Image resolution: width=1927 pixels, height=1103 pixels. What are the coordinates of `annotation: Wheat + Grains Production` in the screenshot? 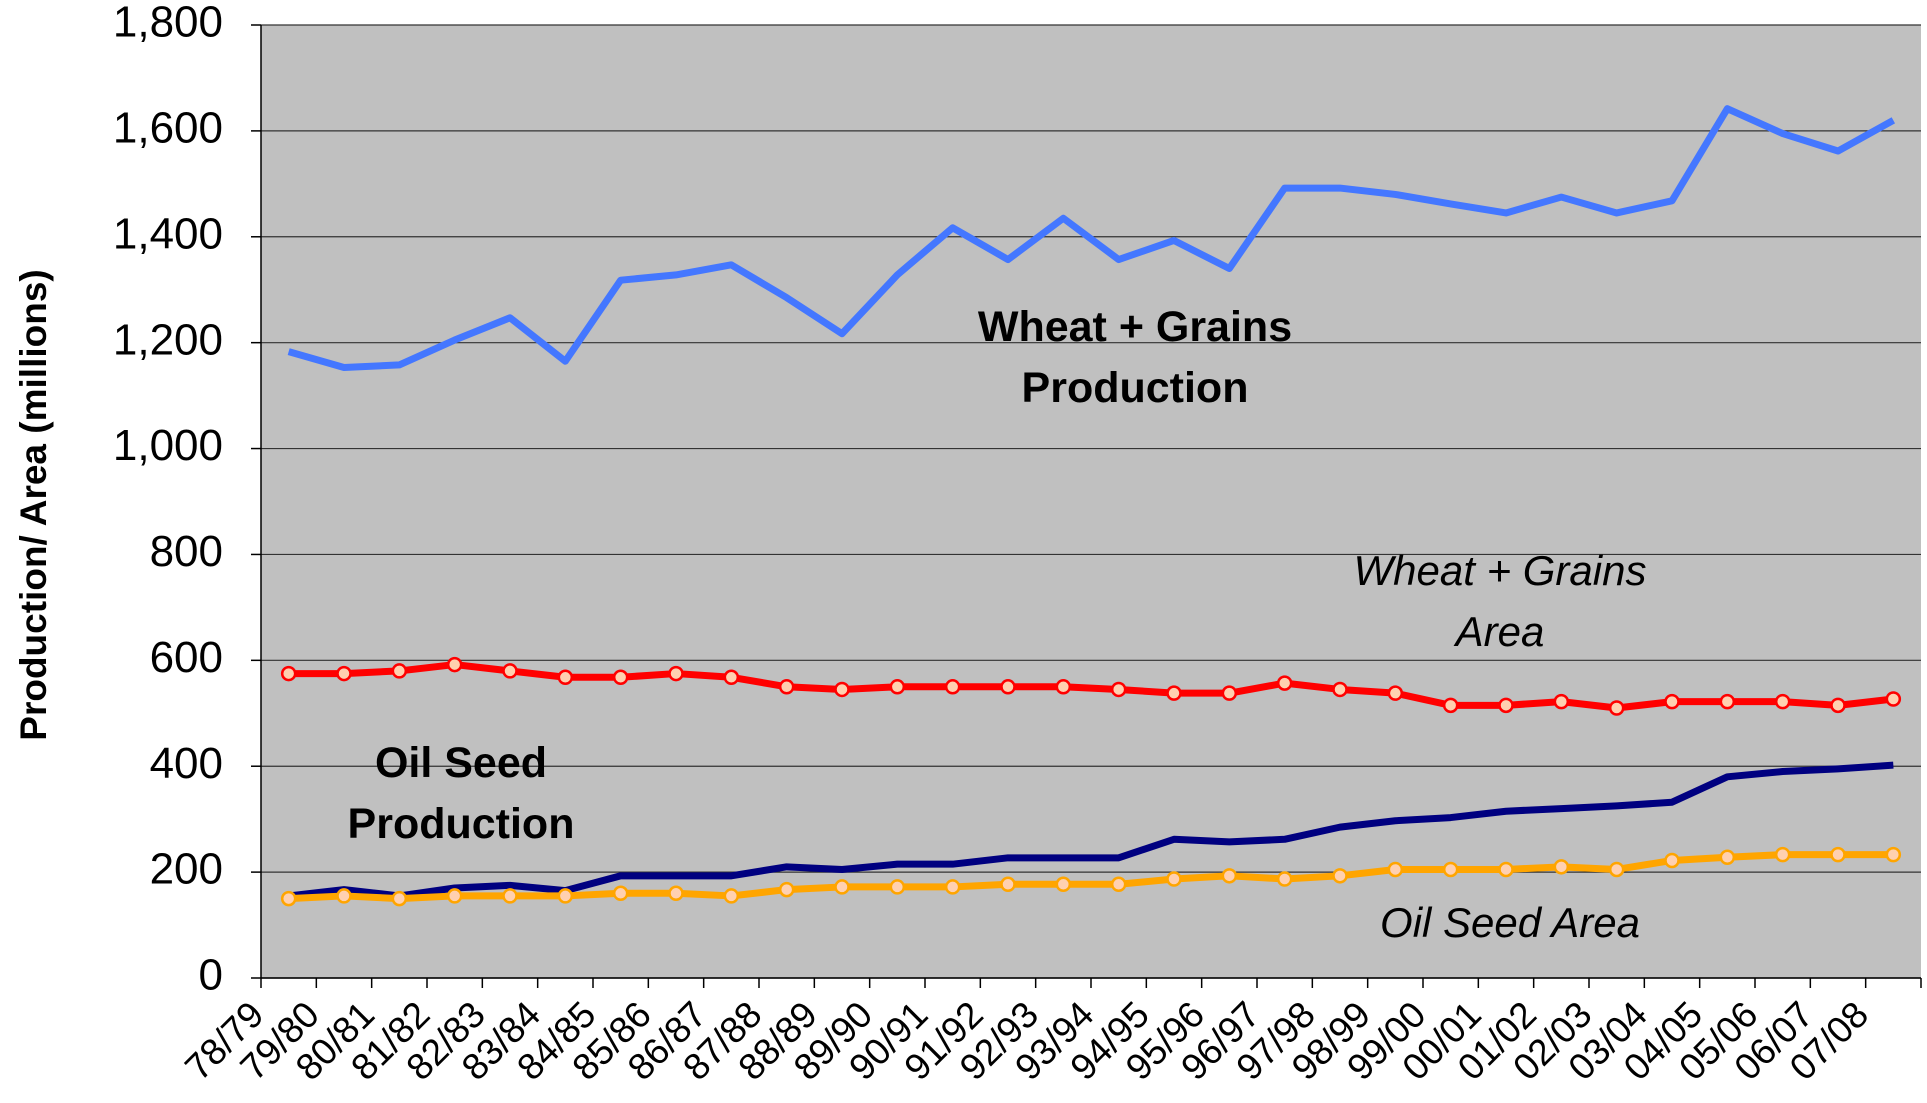 It's located at (1135, 357).